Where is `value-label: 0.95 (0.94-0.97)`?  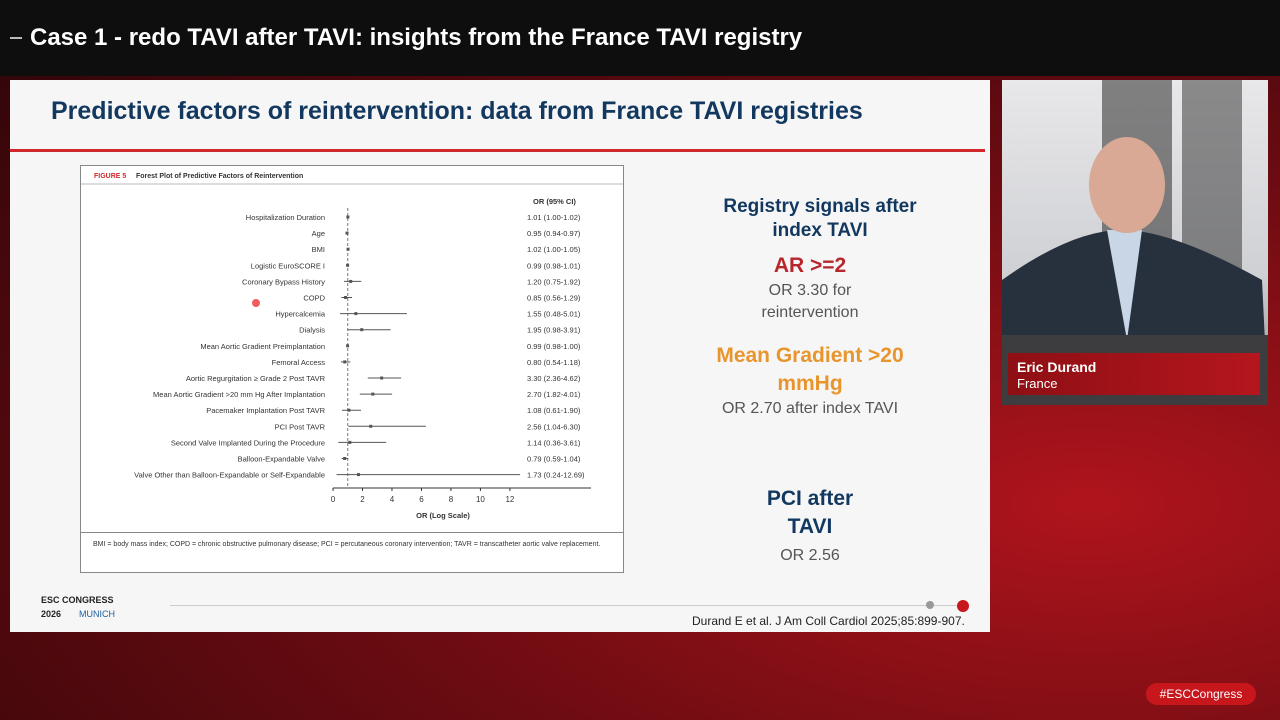
value-label: 0.95 (0.94-0.97) is located at coordinates (554, 233).